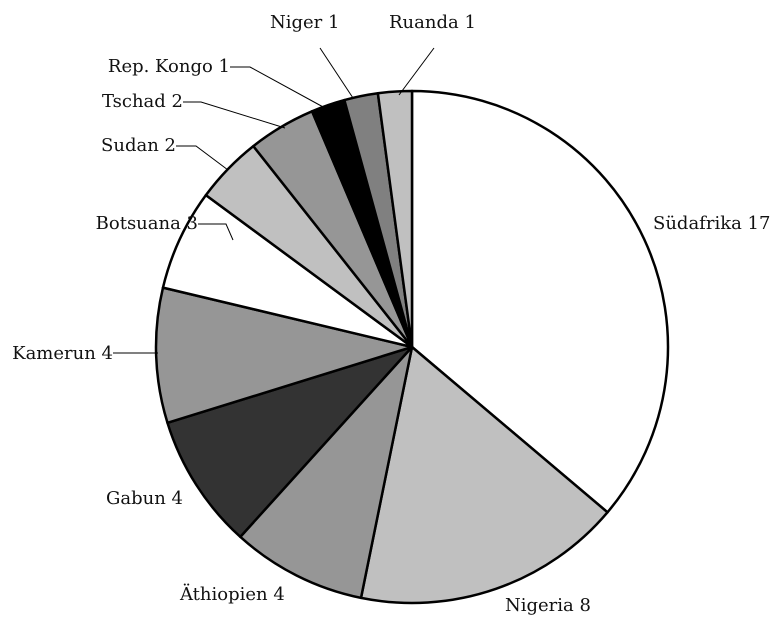 This screenshot has height=622, width=775. What do you see at coordinates (62, 353) in the screenshot?
I see `slice-label-kamerun: Kamerun 4` at bounding box center [62, 353].